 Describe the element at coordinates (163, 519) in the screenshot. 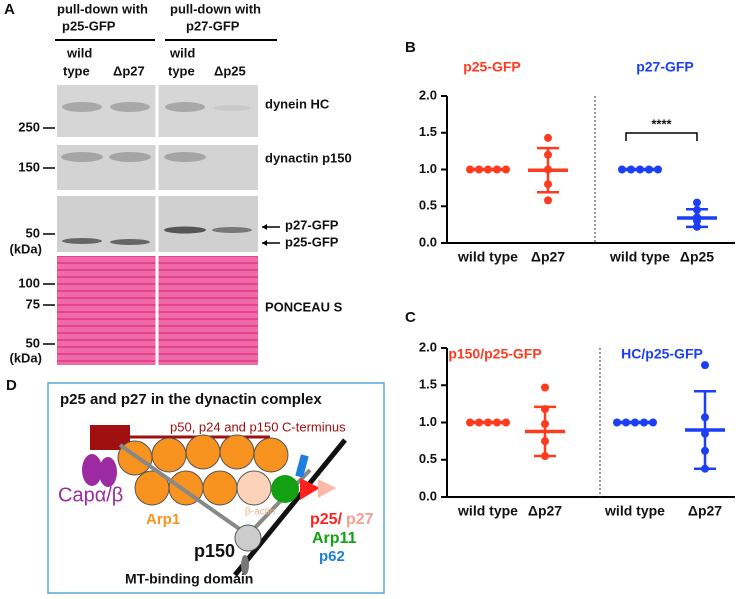

I see `annotation: Arp1` at that location.